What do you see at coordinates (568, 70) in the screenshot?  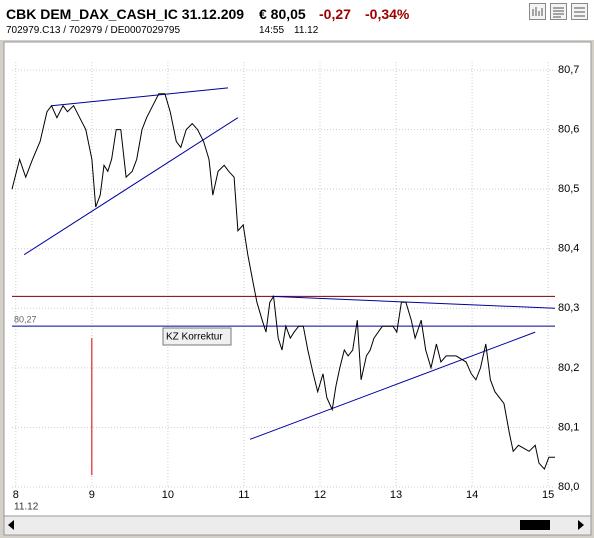 I see `y-tick-label: 80,7` at bounding box center [568, 70].